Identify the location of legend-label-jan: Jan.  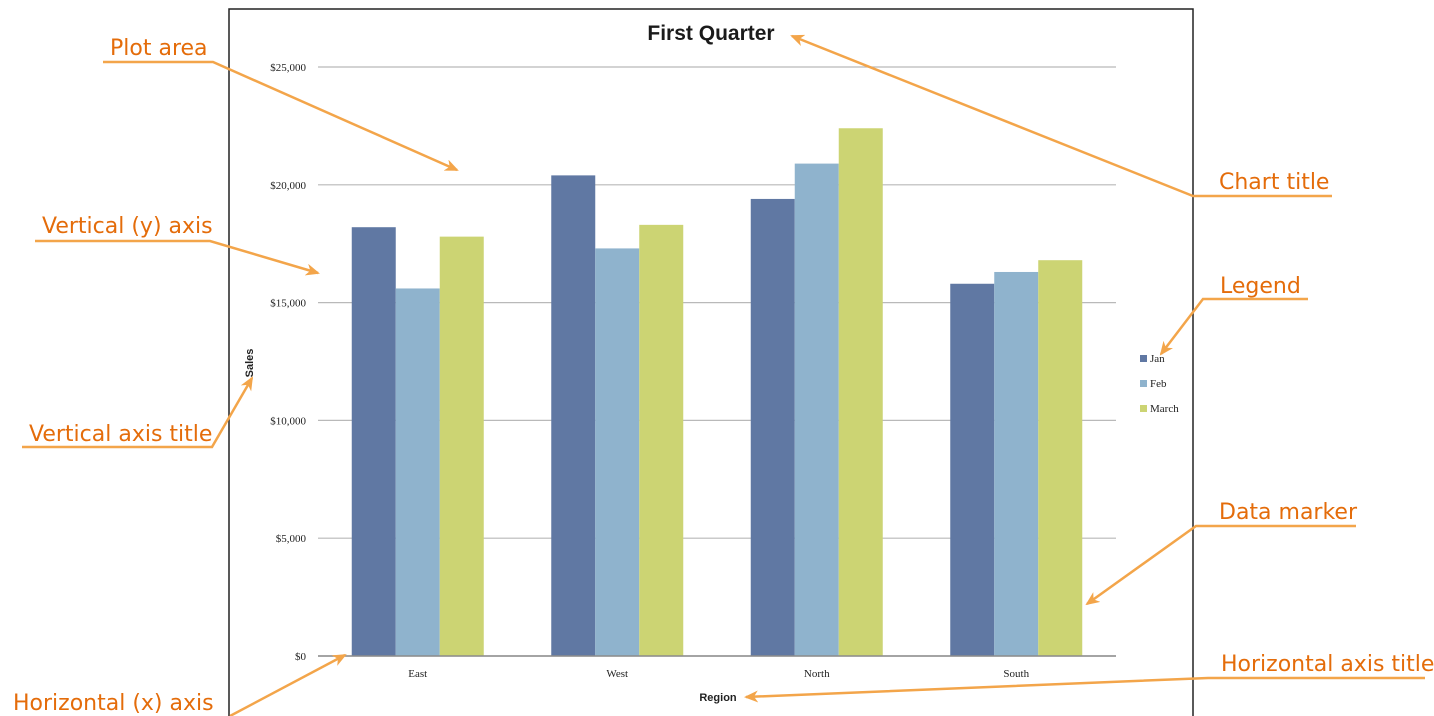
(1157, 359).